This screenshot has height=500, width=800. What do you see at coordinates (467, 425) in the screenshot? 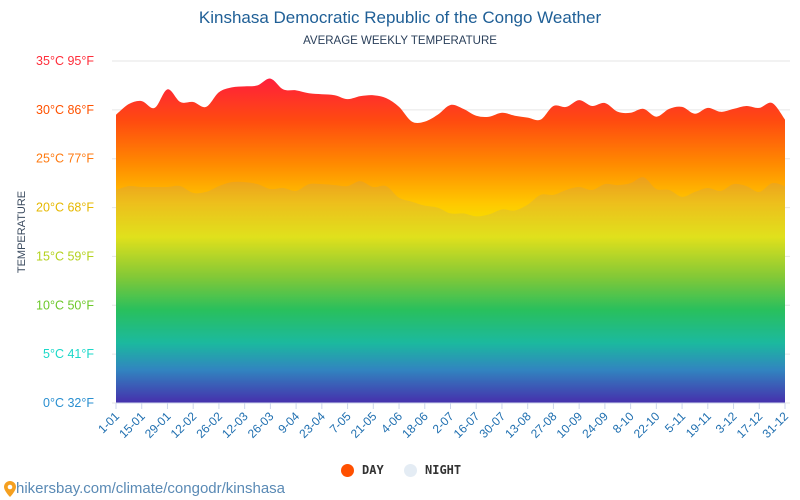
I see `x-tick-label: 16-07` at bounding box center [467, 425].